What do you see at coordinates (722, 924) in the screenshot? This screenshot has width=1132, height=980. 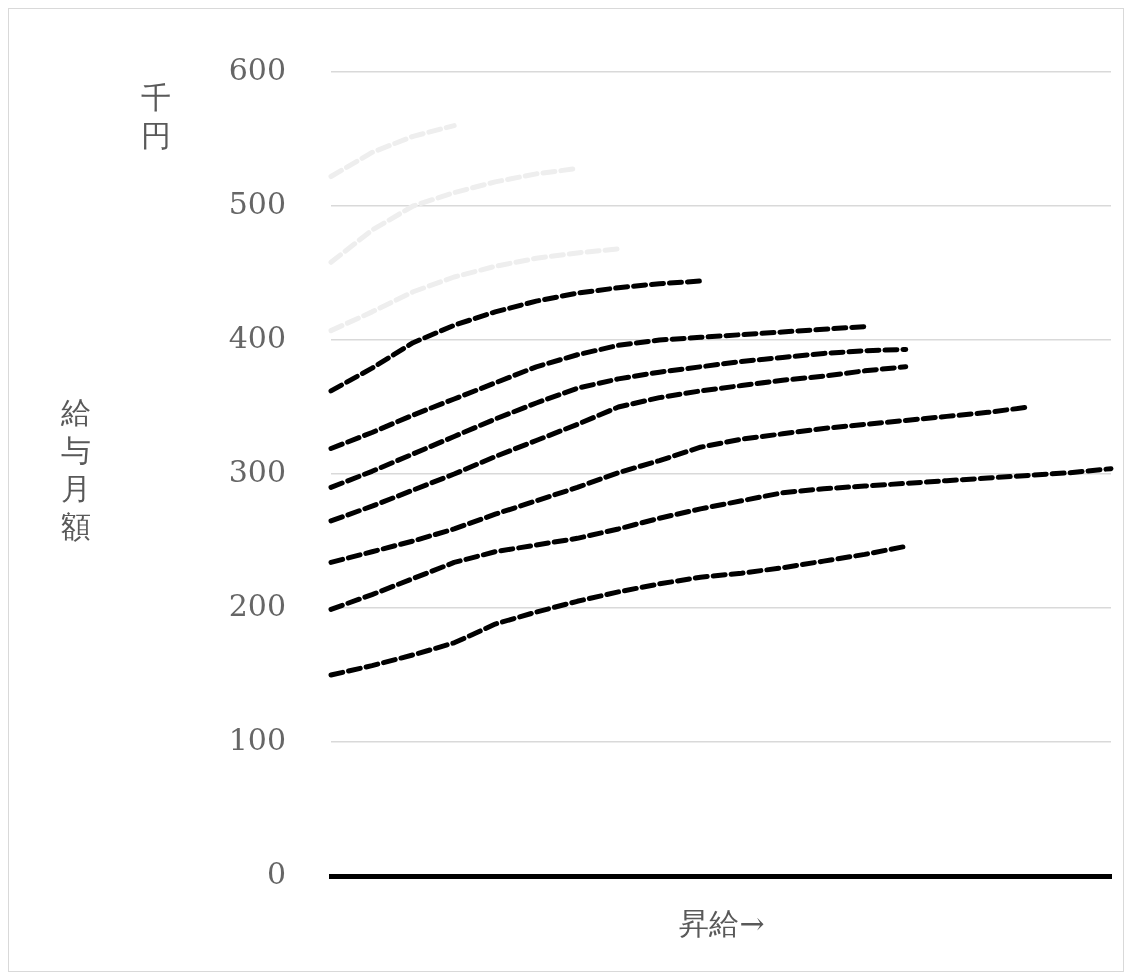 I see `x-axis-title: 昇給→` at bounding box center [722, 924].